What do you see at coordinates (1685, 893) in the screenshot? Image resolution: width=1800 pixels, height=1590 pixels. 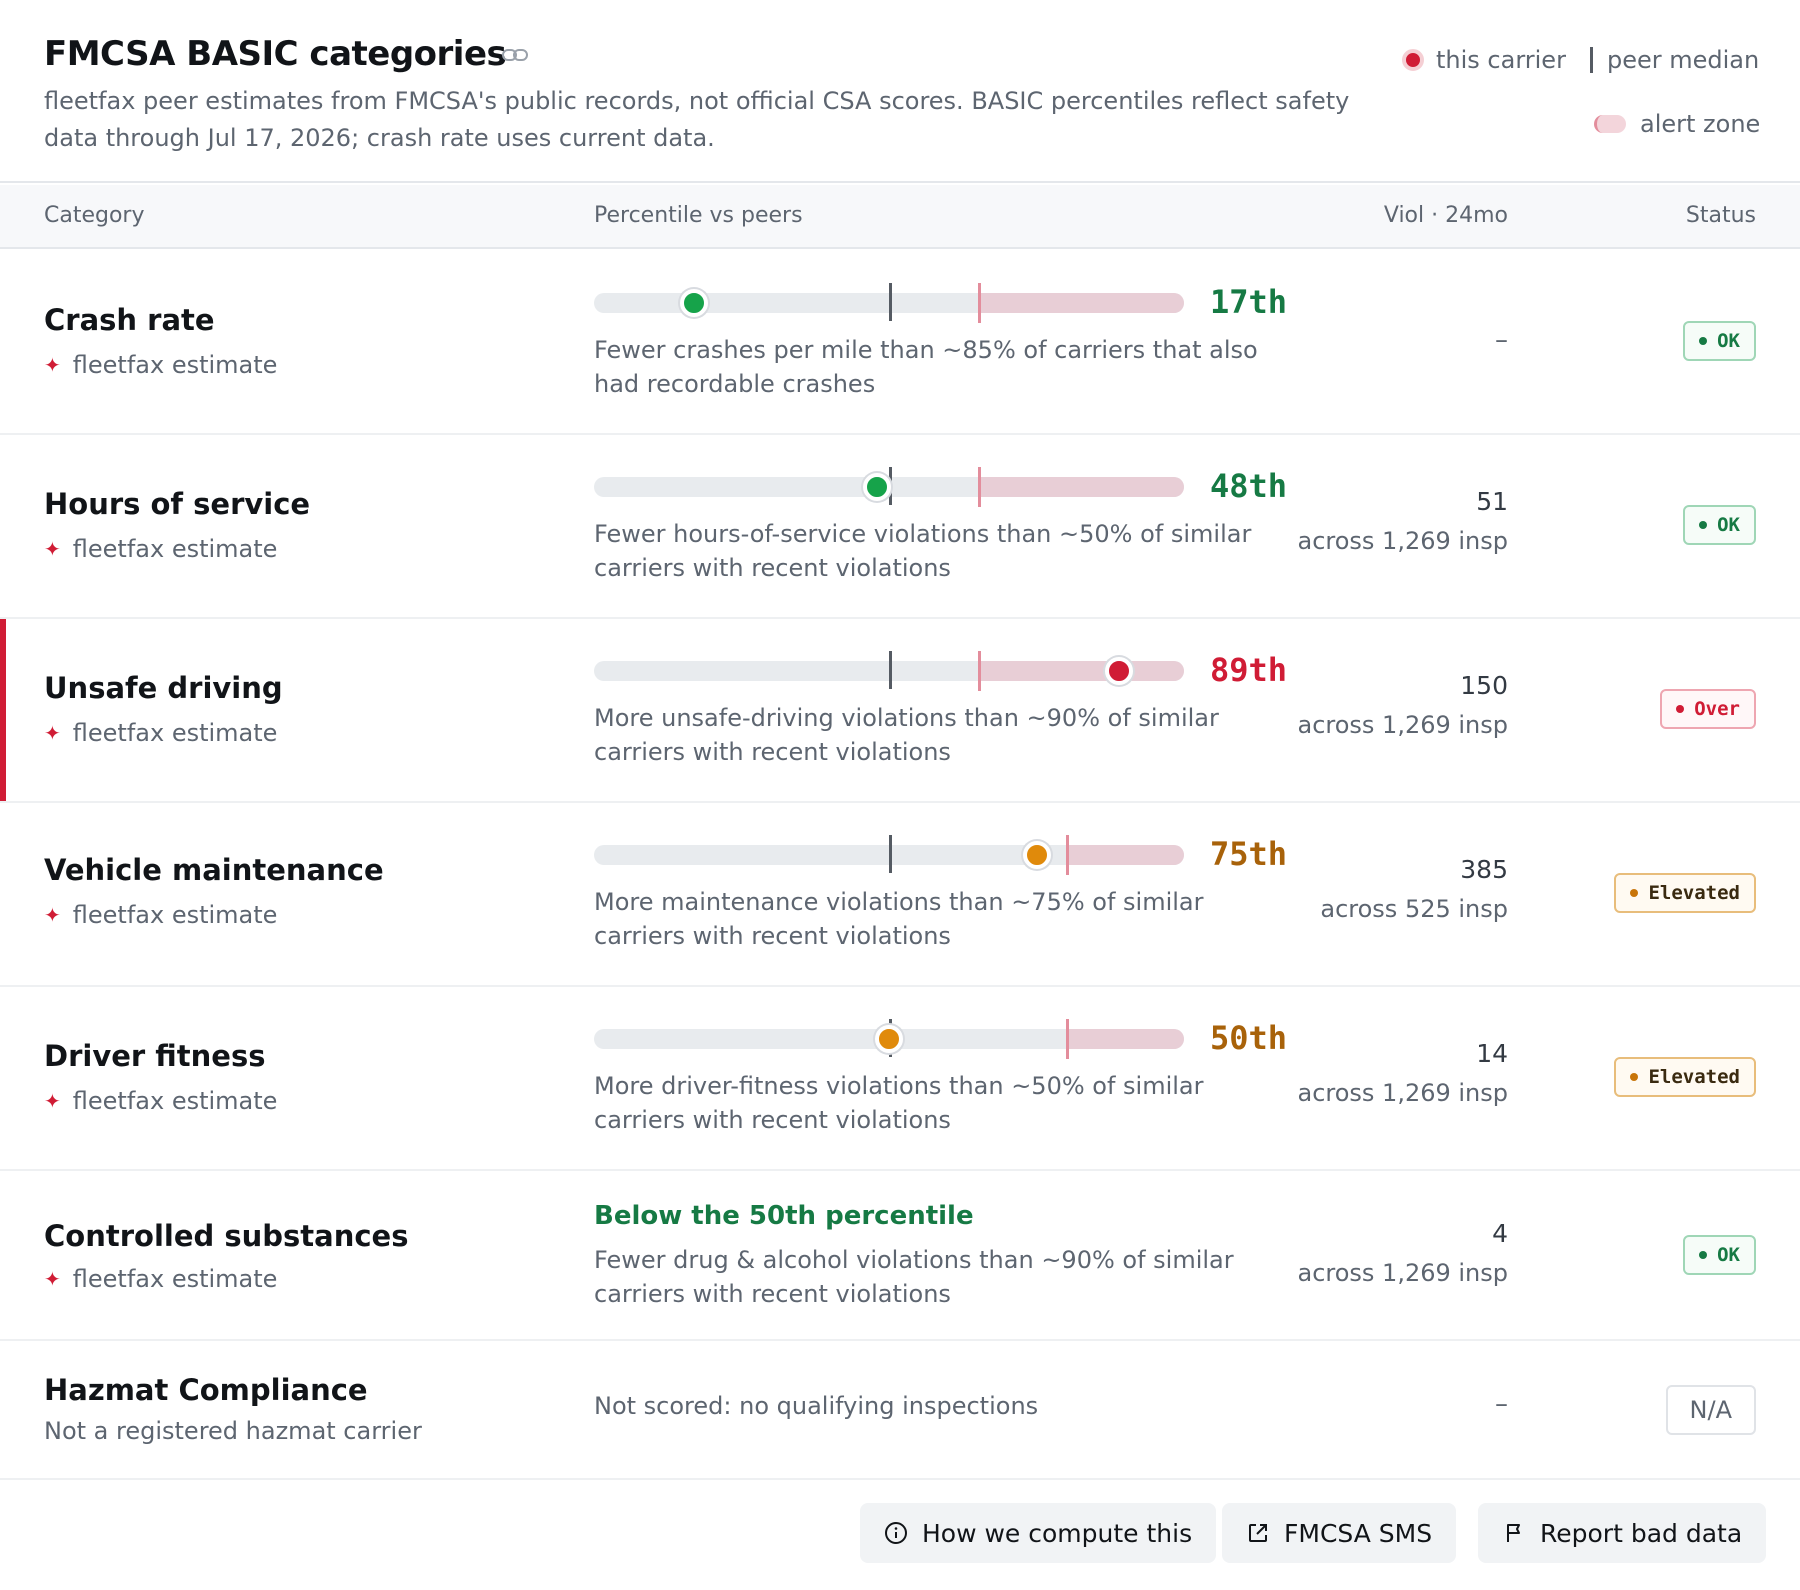 I see `status-badge: Elevated` at bounding box center [1685, 893].